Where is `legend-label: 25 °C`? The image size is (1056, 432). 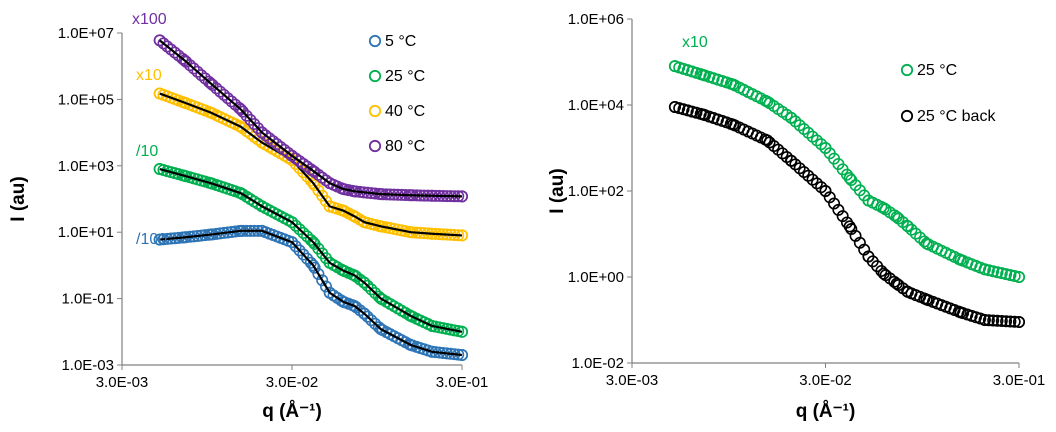
legend-label: 25 °C is located at coordinates (937, 70).